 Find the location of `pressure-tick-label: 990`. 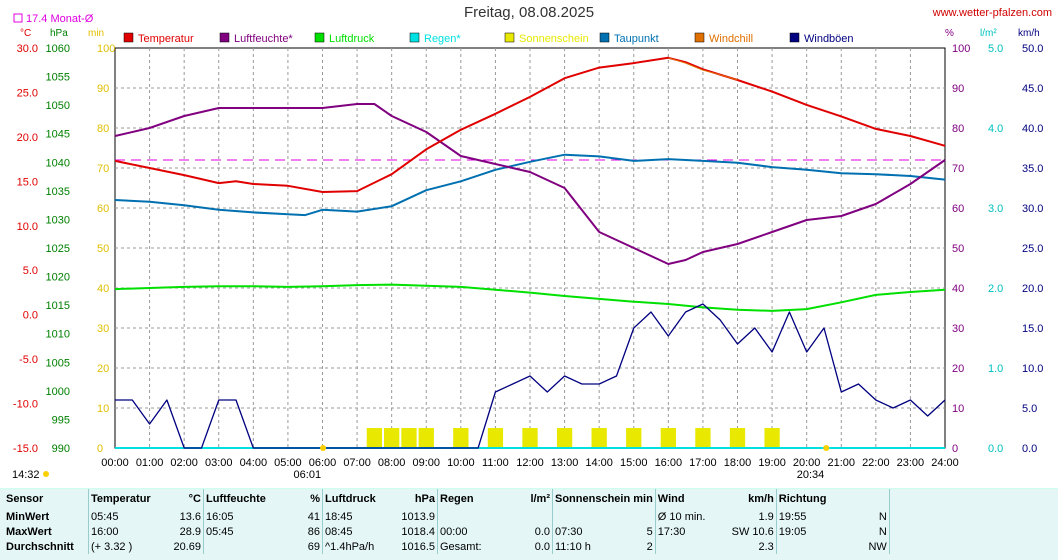

pressure-tick-label: 990 is located at coordinates (61, 449).